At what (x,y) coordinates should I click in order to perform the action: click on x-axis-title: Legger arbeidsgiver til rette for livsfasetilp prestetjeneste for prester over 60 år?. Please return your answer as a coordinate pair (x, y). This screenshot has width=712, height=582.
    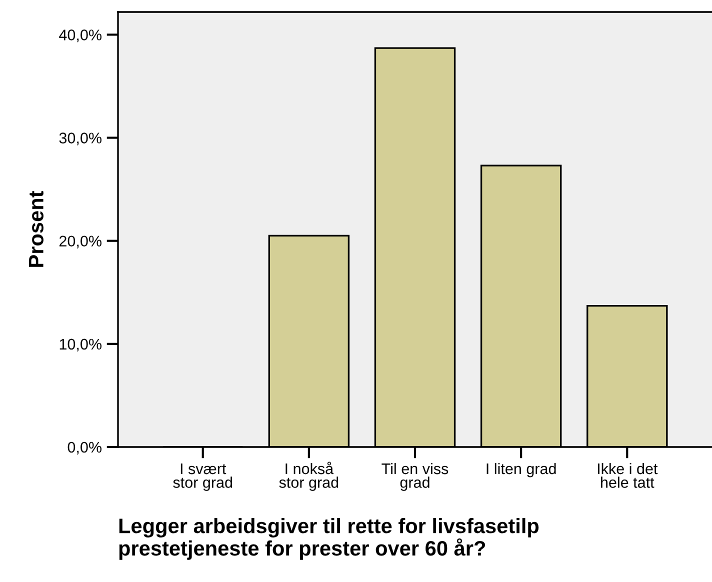
    Looking at the image, I should click on (329, 539).